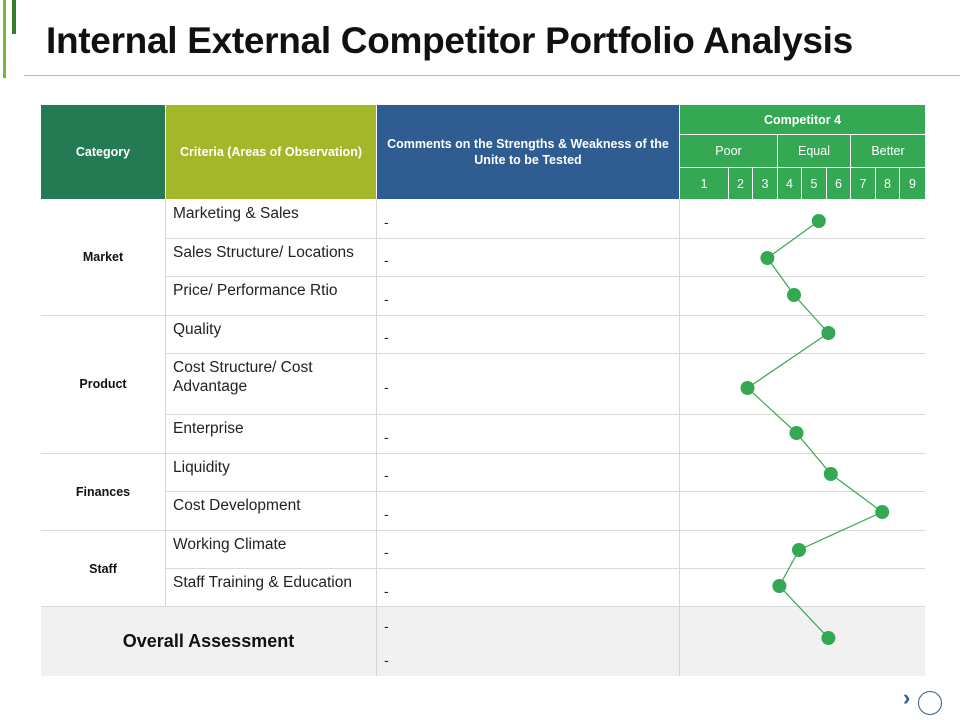 The width and height of the screenshot is (960, 720). What do you see at coordinates (492, 75) in the screenshot?
I see `title-divider` at bounding box center [492, 75].